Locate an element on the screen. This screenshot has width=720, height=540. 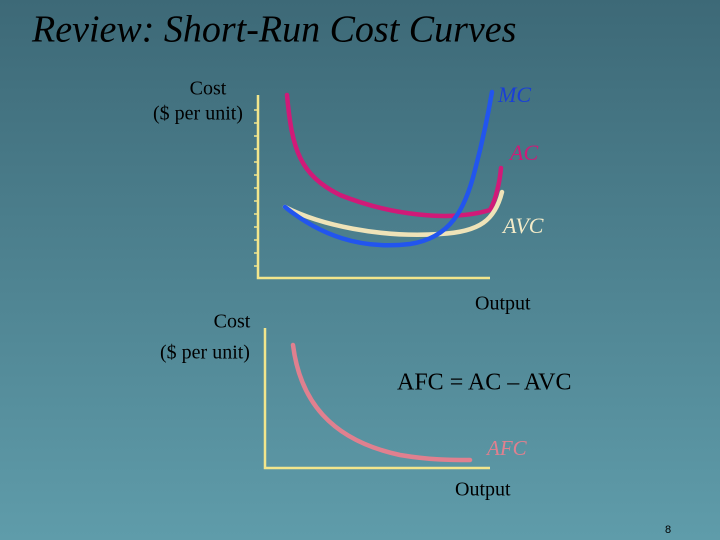
title: Review: Short-Run Cost Curves is located at coordinates (273, 30).